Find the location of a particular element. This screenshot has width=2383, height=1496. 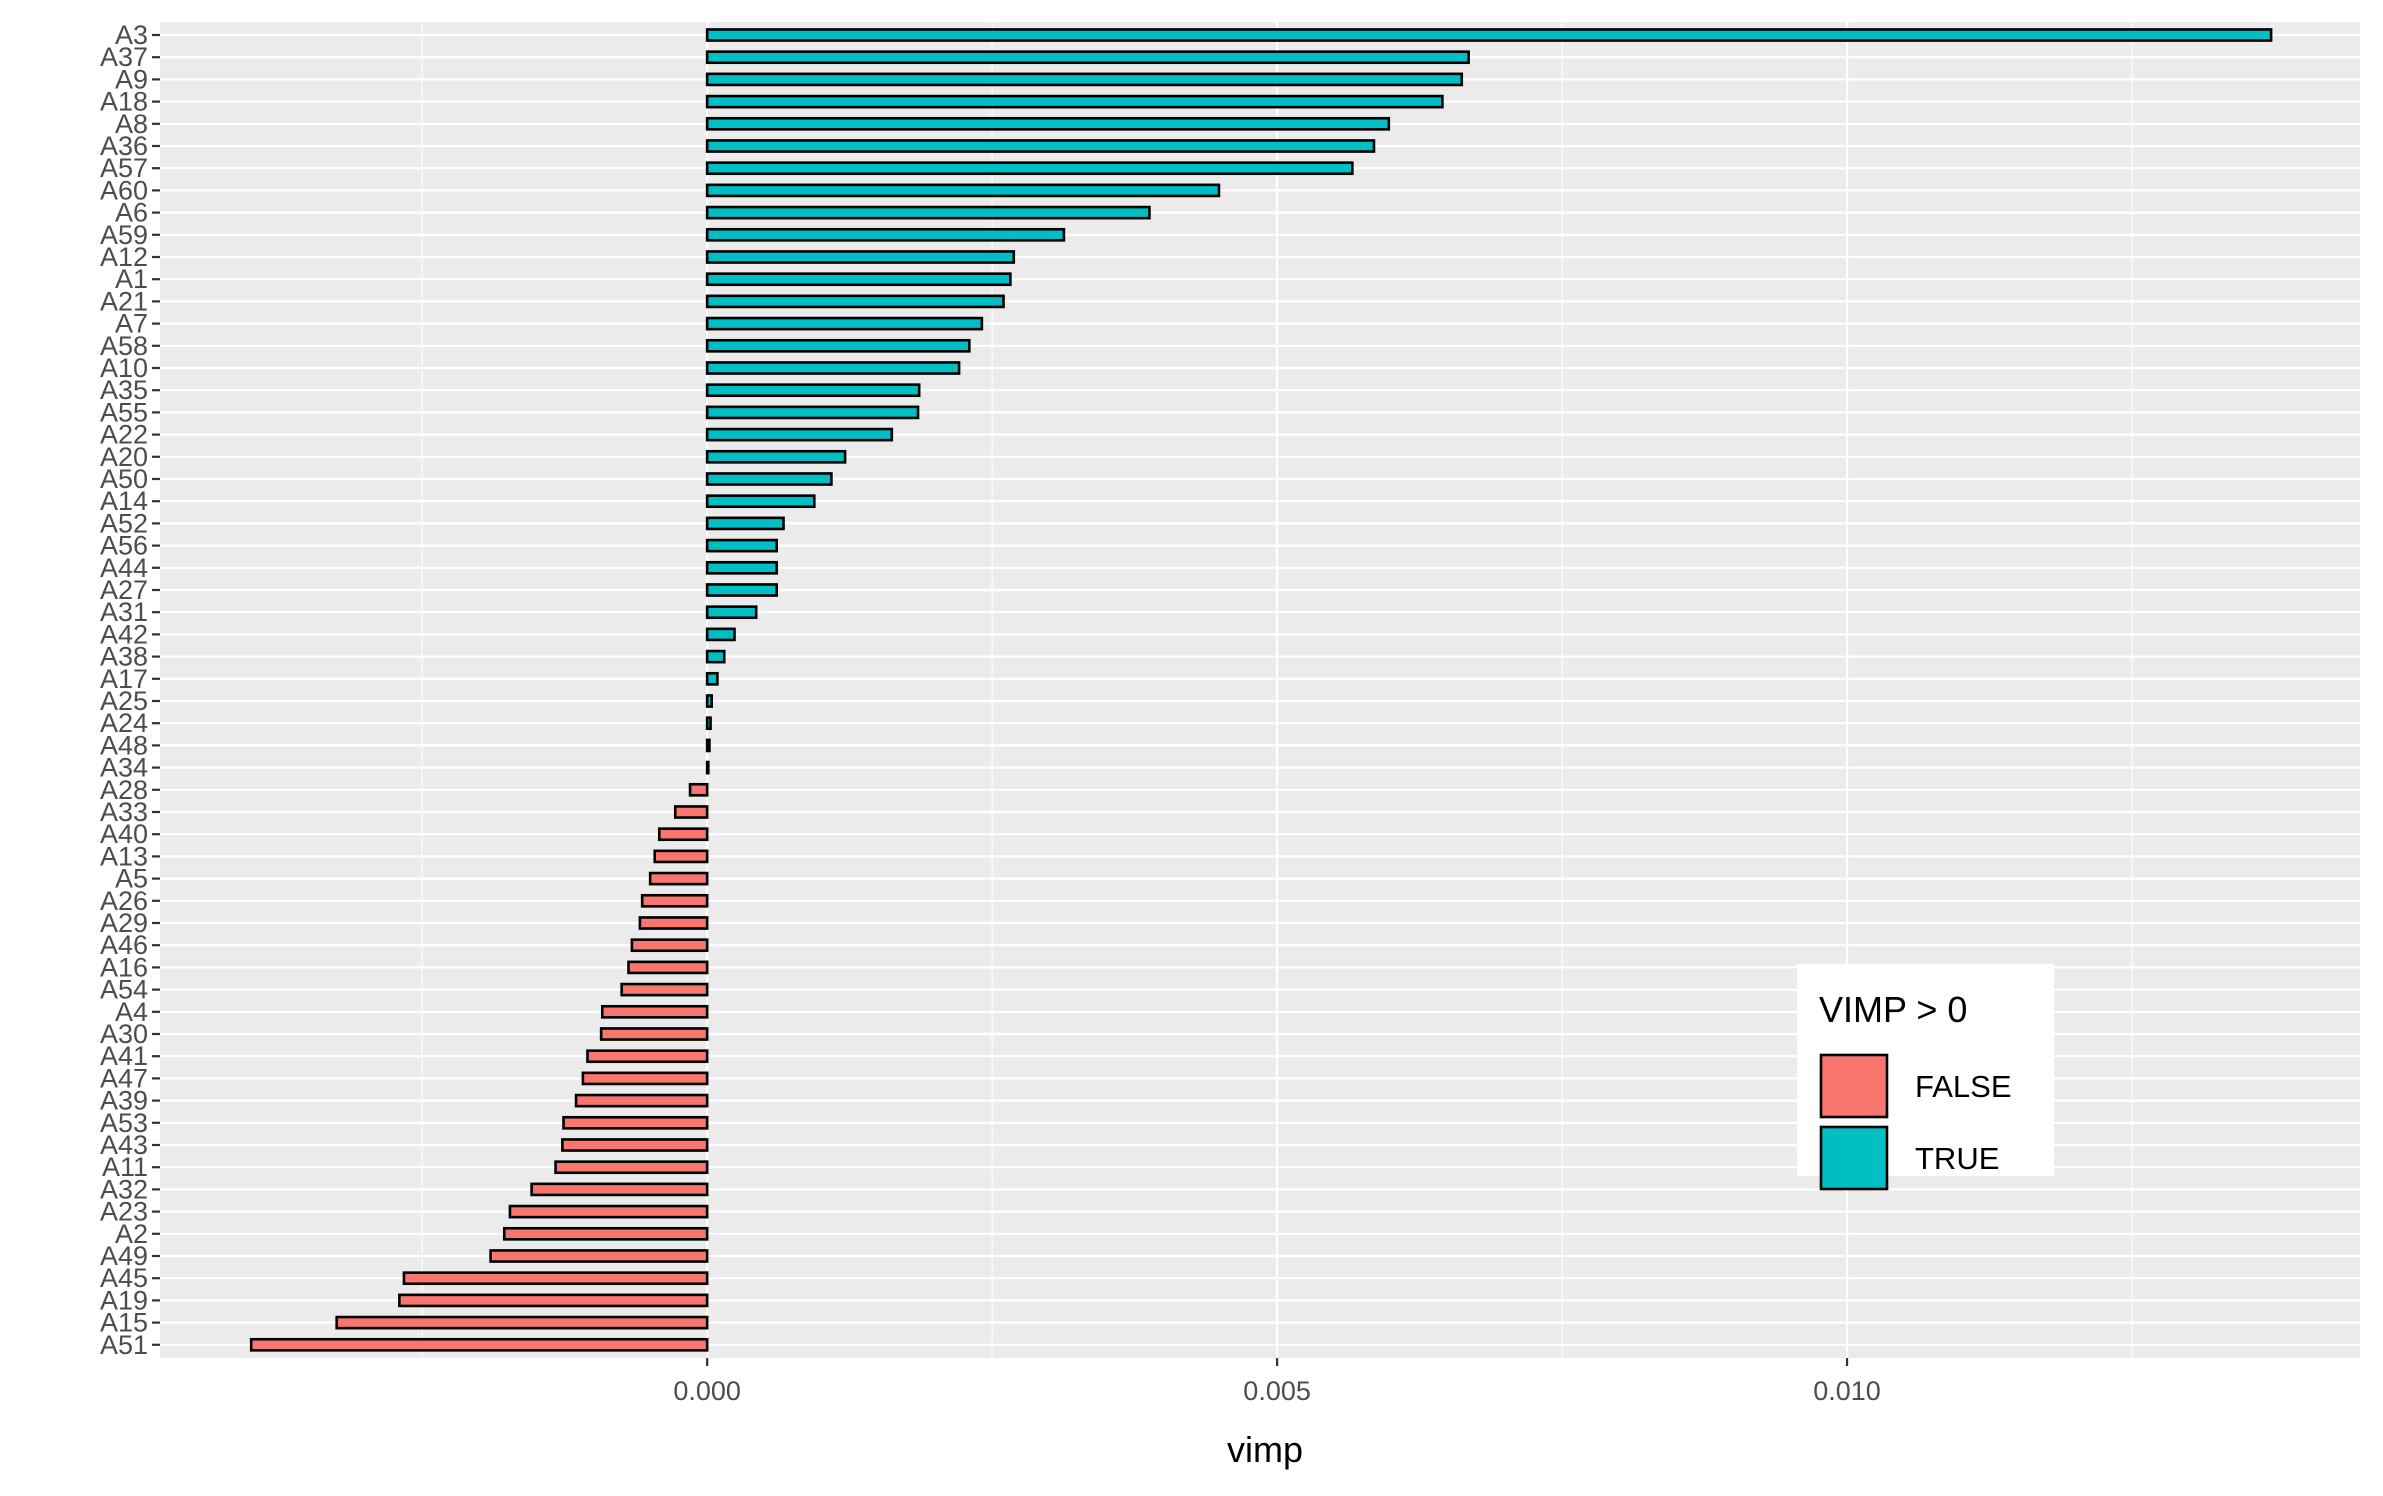

y-tick-label: A4 is located at coordinates (131, 1012).